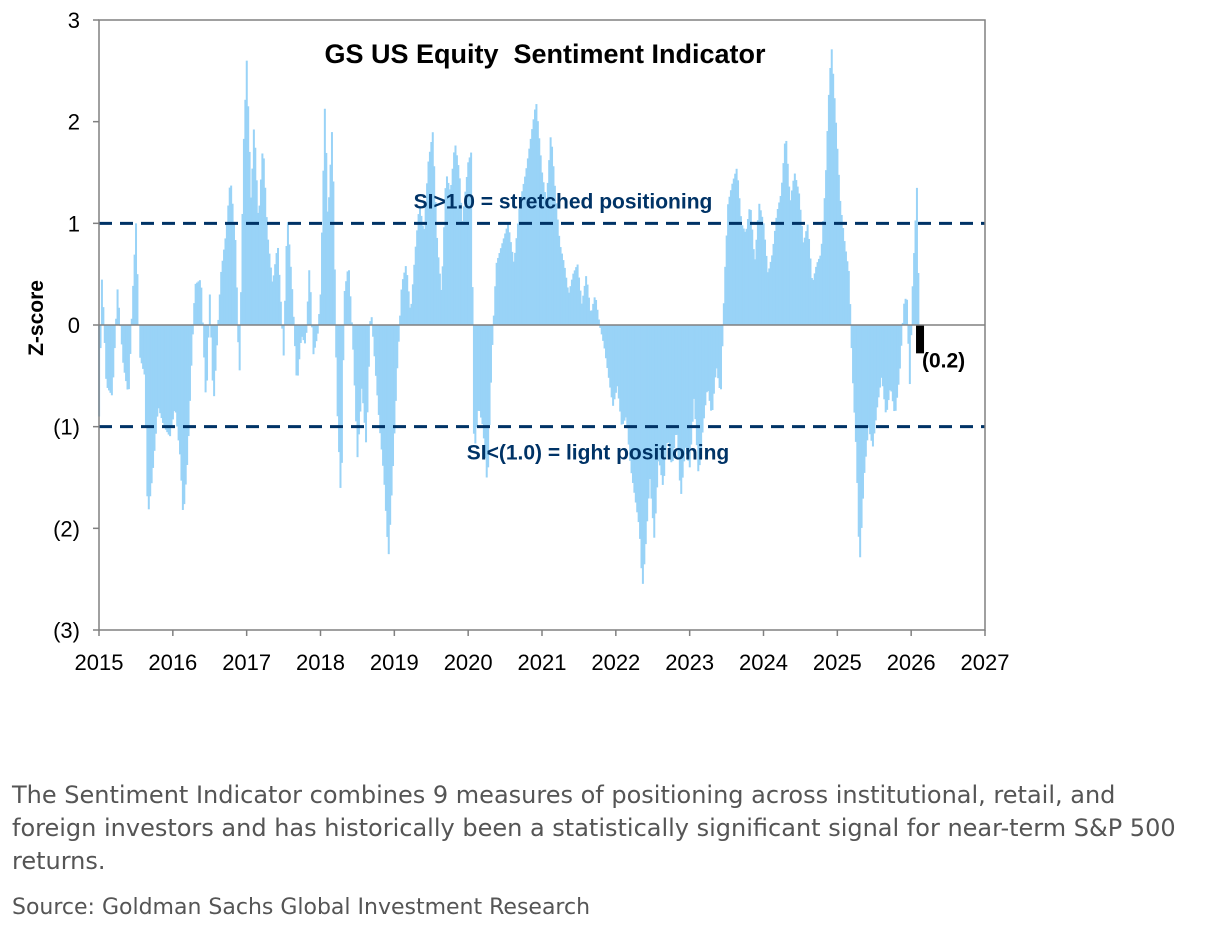 This screenshot has height=927, width=1206. Describe the element at coordinates (246, 662) in the screenshot. I see `x-tick-label: 2017` at that location.